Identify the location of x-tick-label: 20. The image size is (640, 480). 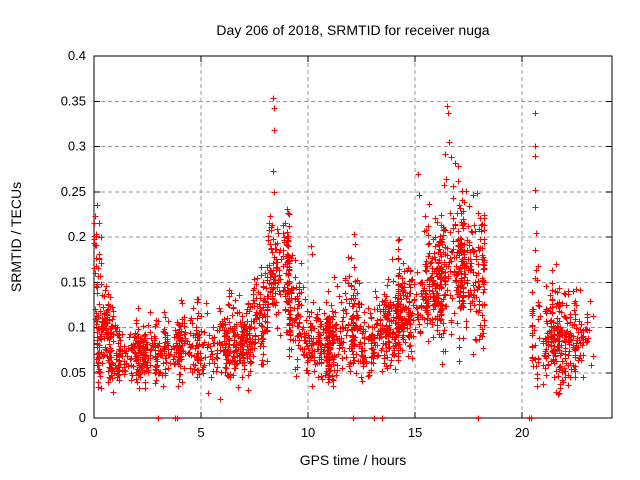
(522, 432).